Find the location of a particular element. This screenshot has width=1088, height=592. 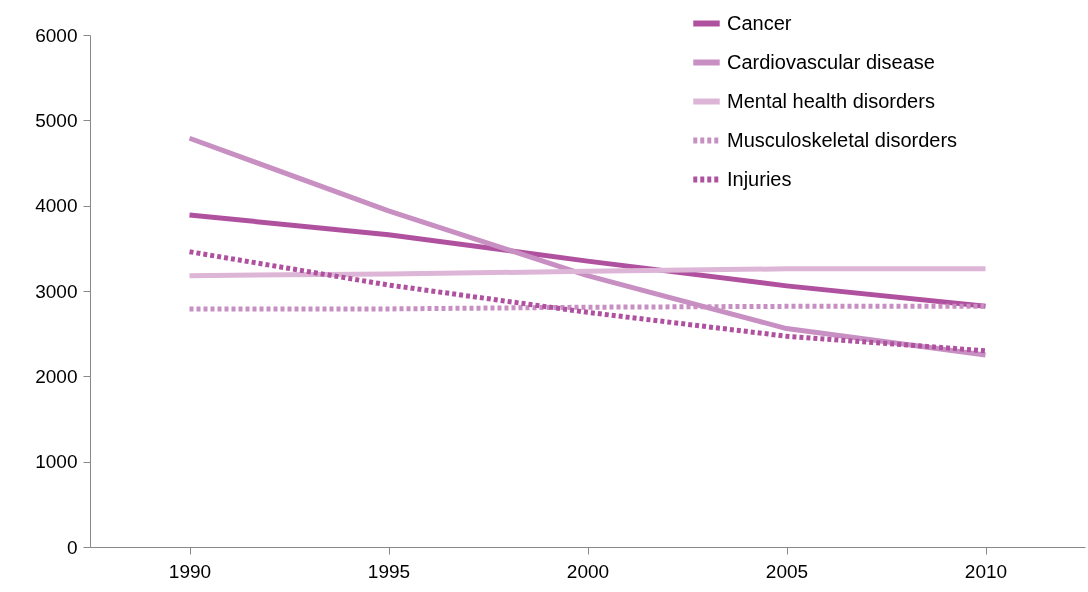

legend-label: Cancer is located at coordinates (759, 22).